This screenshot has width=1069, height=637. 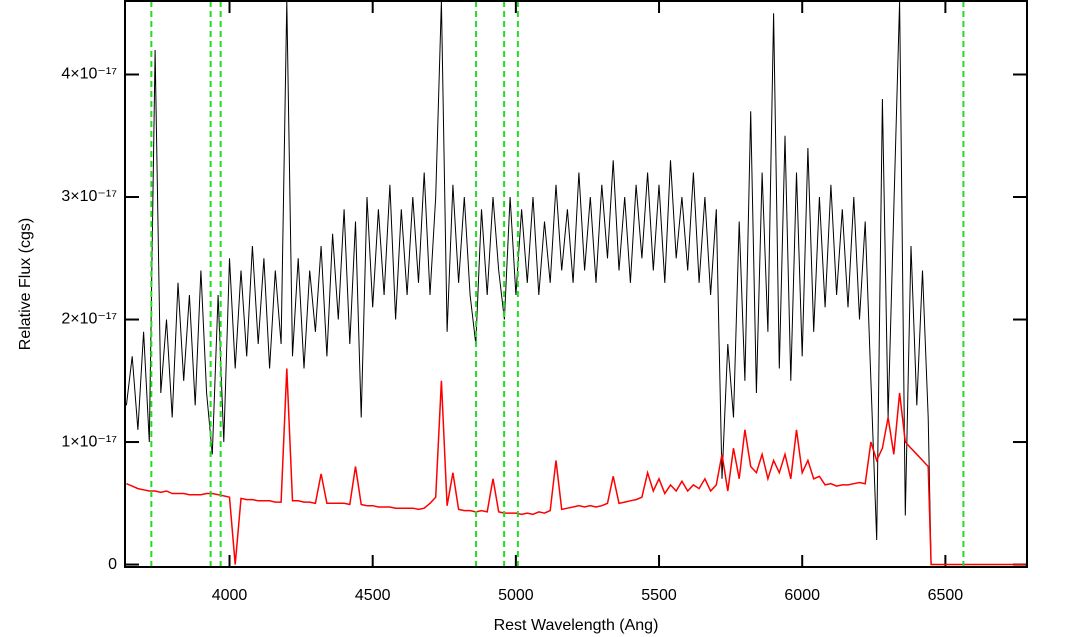 What do you see at coordinates (25, 284) in the screenshot?
I see `y-axis-label: Relative Flux (cgs)` at bounding box center [25, 284].